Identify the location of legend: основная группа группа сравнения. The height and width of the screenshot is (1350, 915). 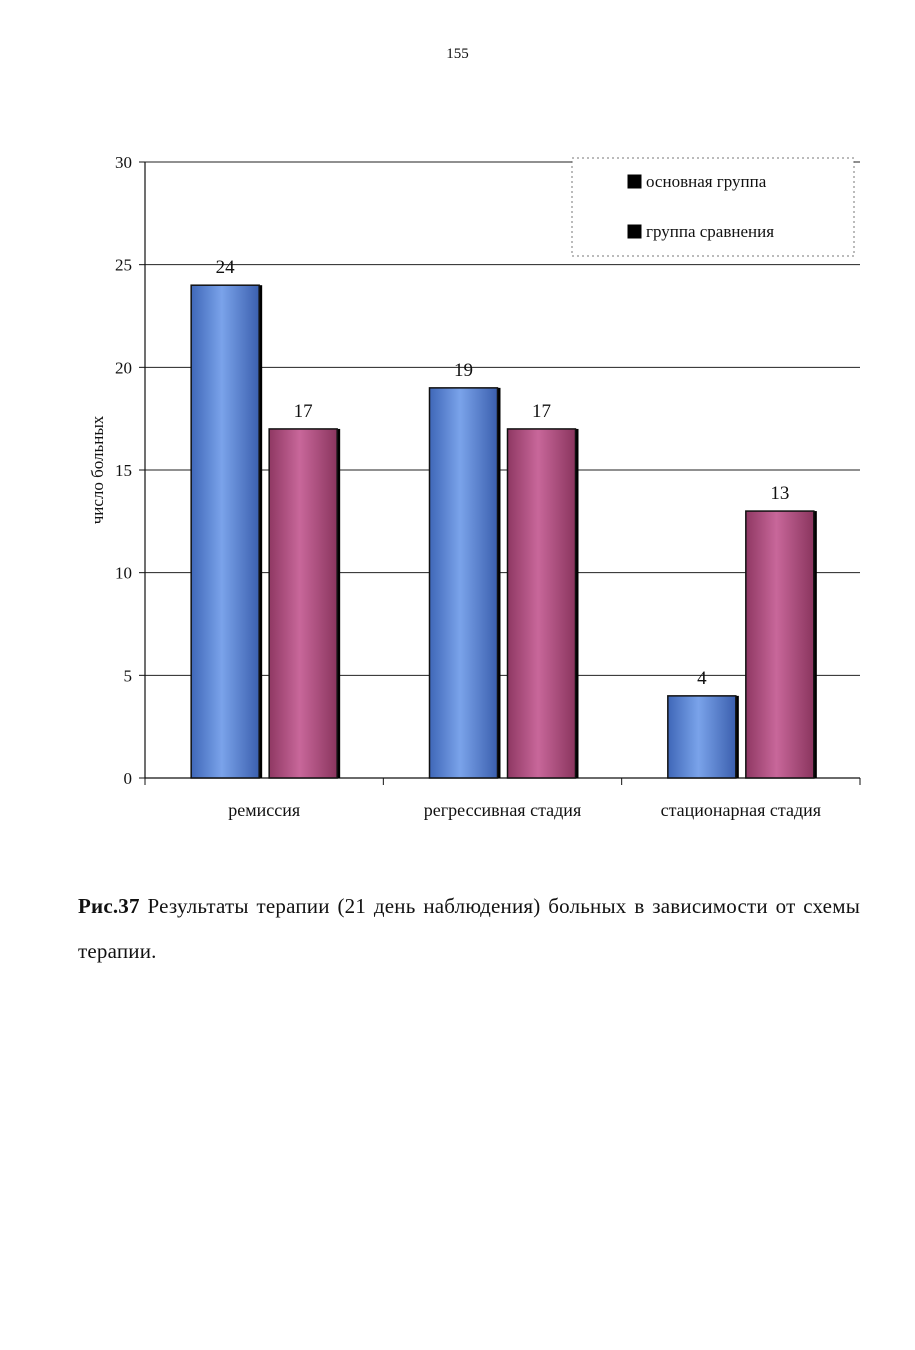
(713, 207).